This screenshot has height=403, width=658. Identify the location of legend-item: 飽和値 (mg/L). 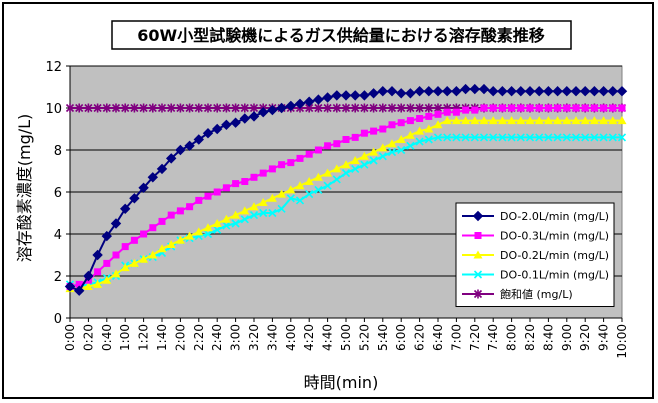
(517, 294).